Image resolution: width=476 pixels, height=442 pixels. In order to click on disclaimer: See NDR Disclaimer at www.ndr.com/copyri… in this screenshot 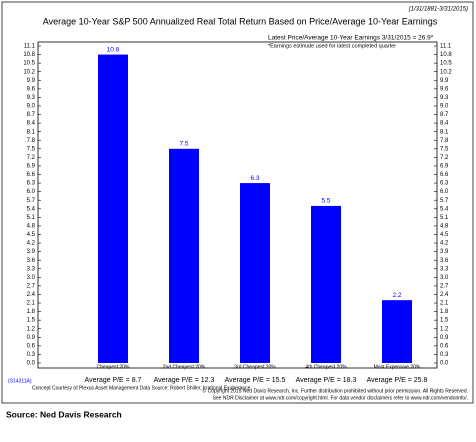, I will do `click(340, 398)`.